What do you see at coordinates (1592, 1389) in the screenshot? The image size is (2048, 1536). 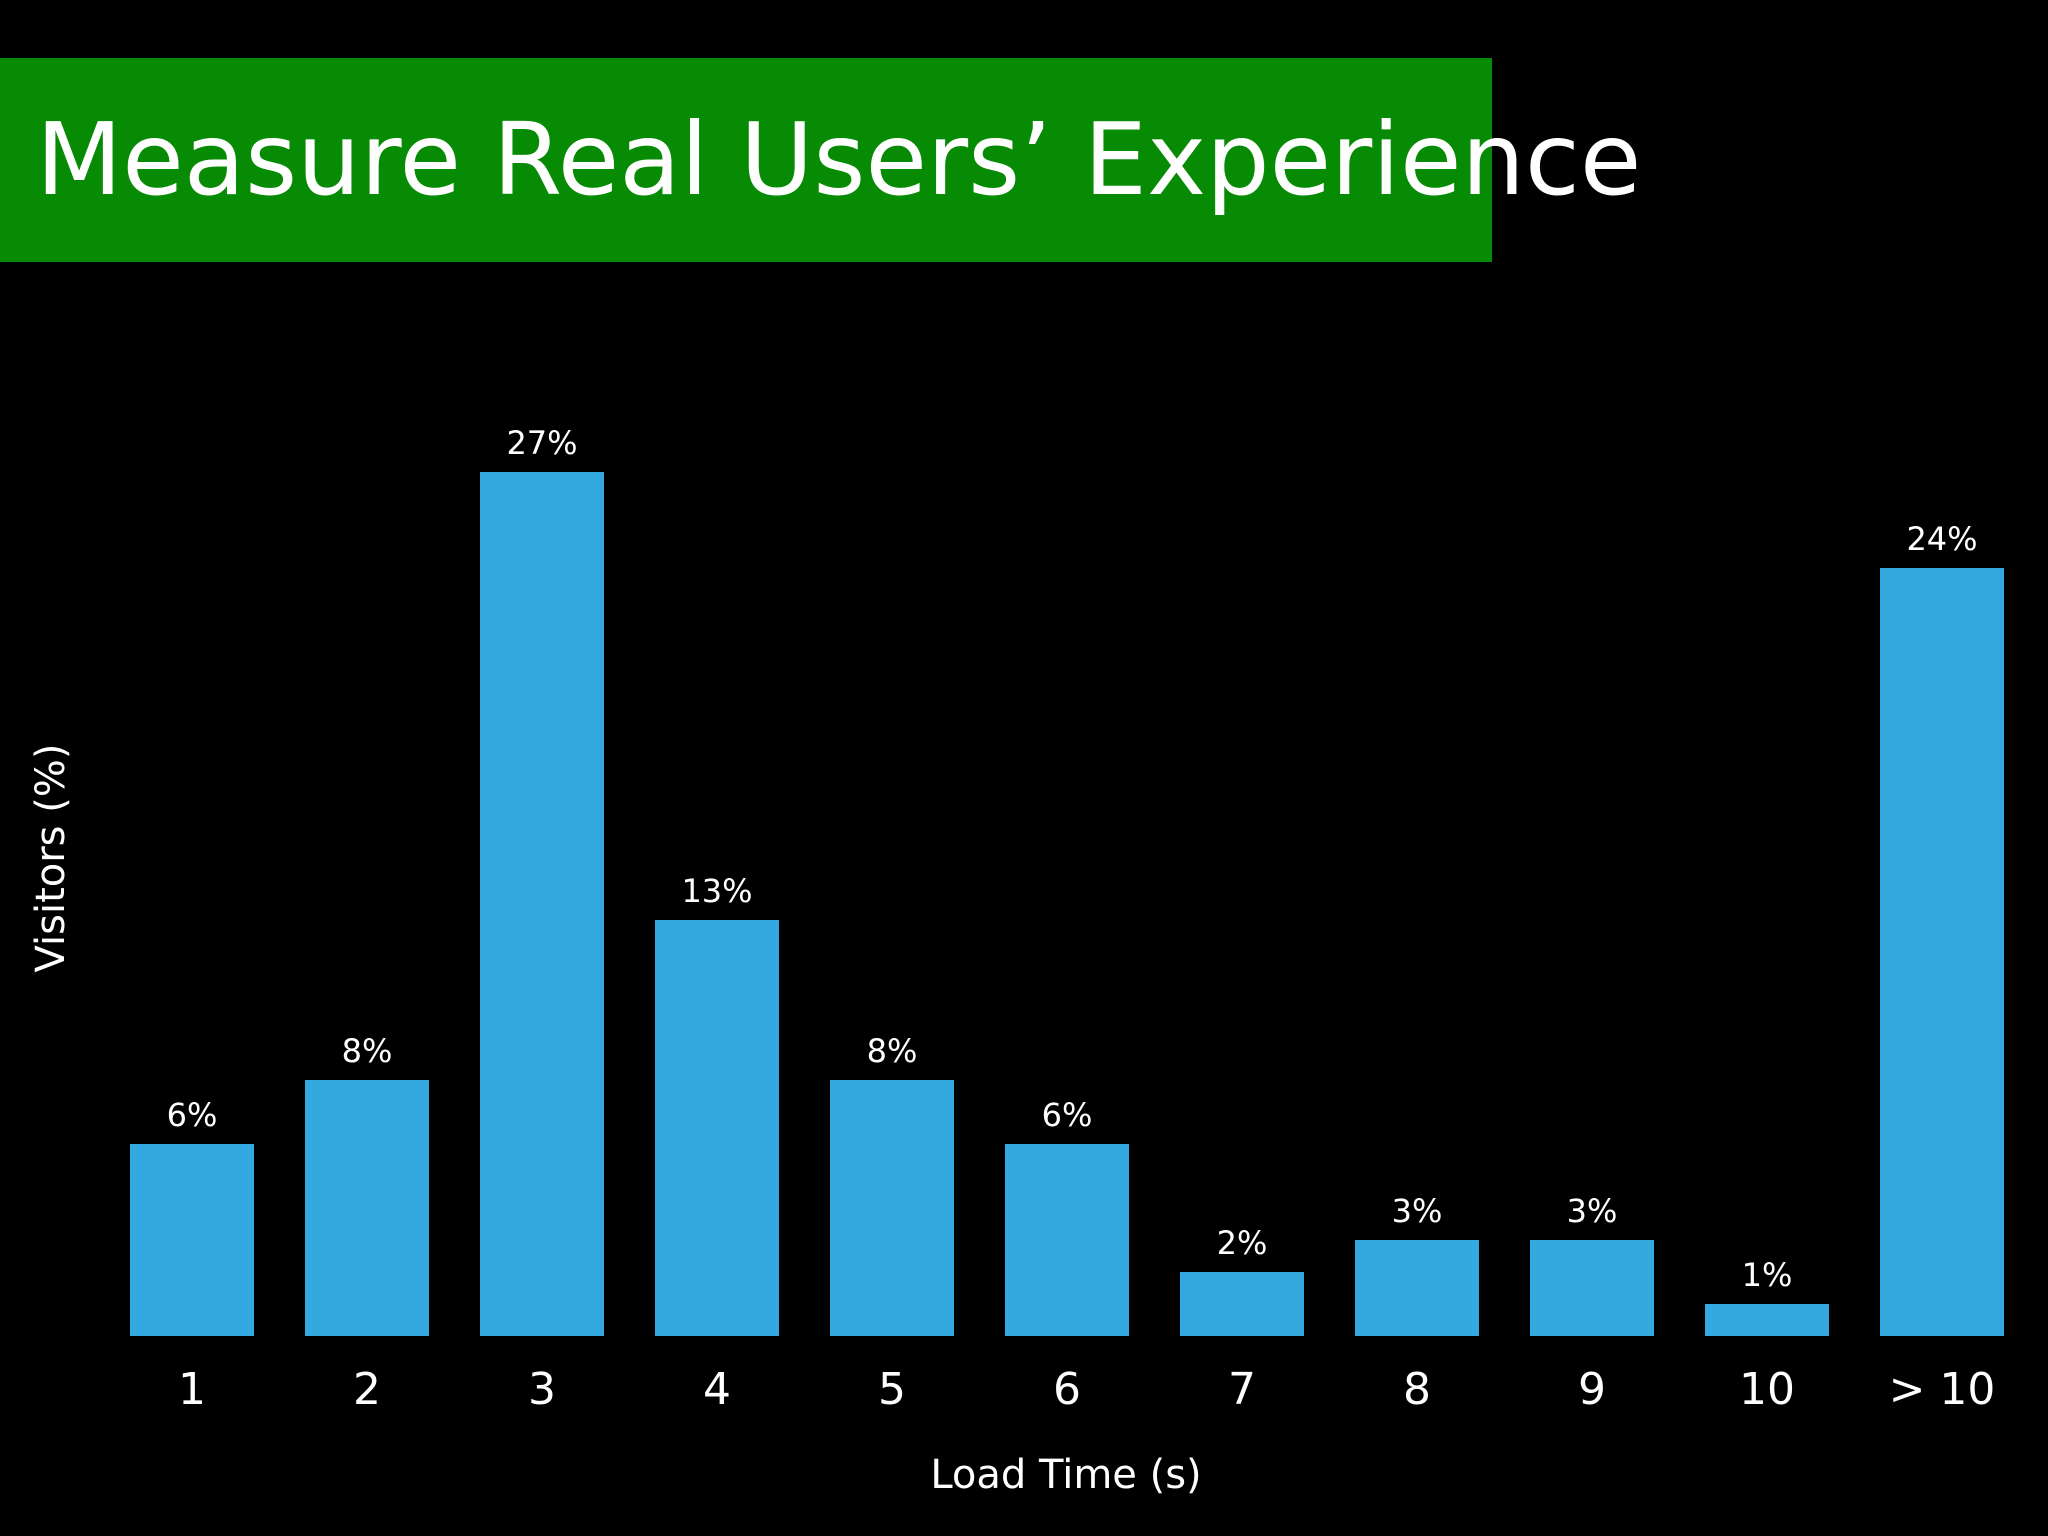 I see `x-tick-label: 9` at bounding box center [1592, 1389].